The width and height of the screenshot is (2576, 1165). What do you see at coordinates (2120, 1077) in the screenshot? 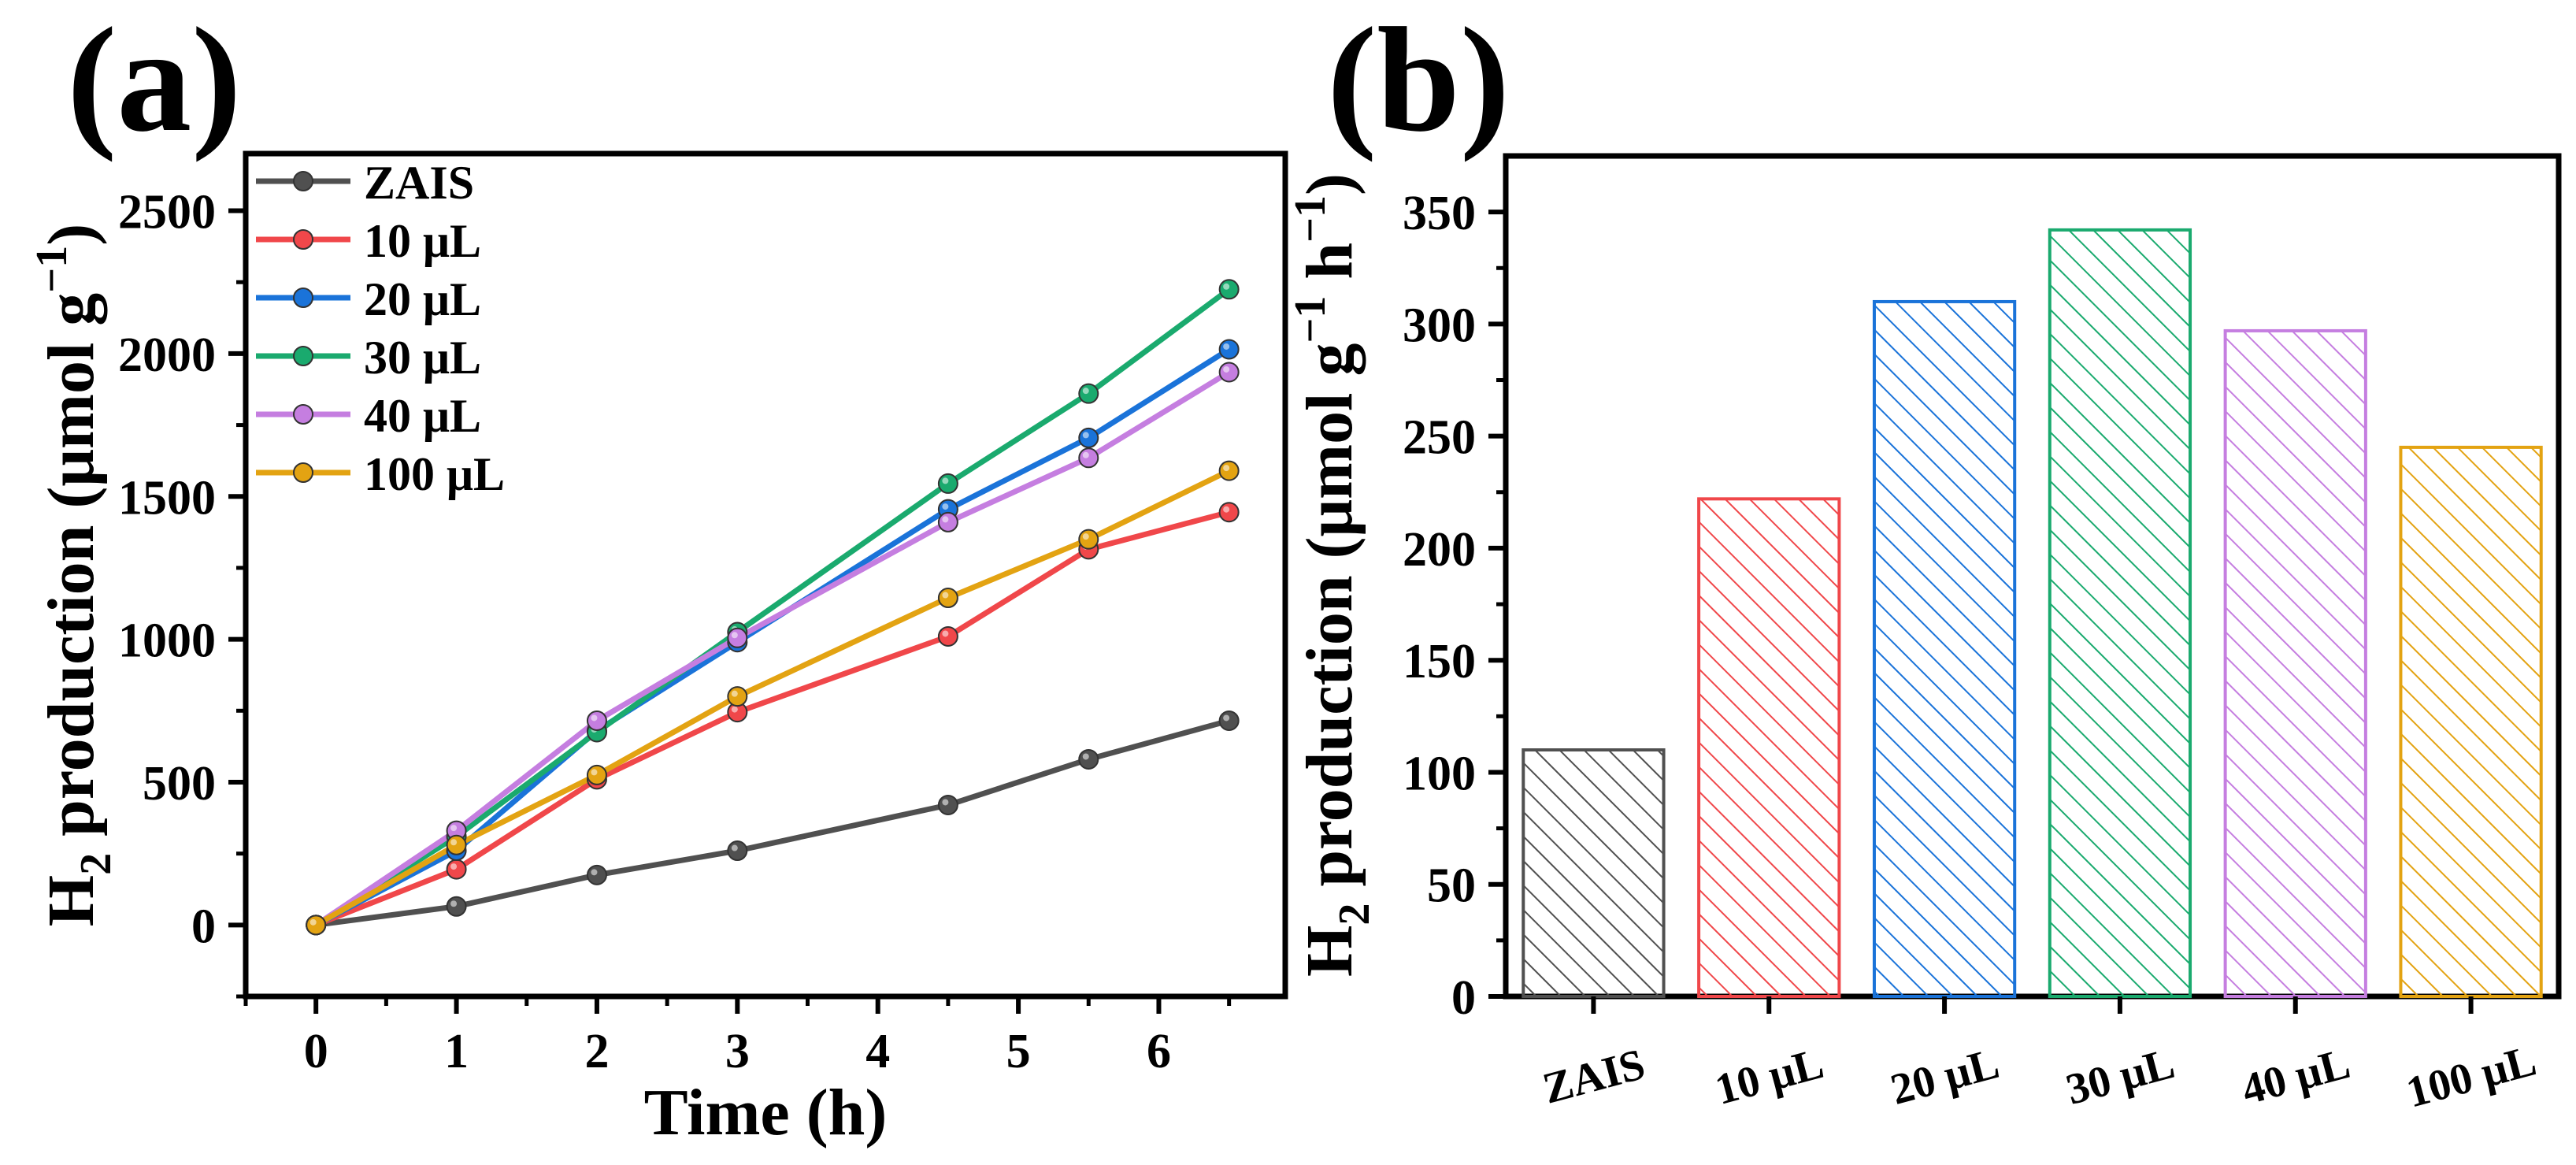
I see `category-label-b: 30 μL` at bounding box center [2120, 1077].